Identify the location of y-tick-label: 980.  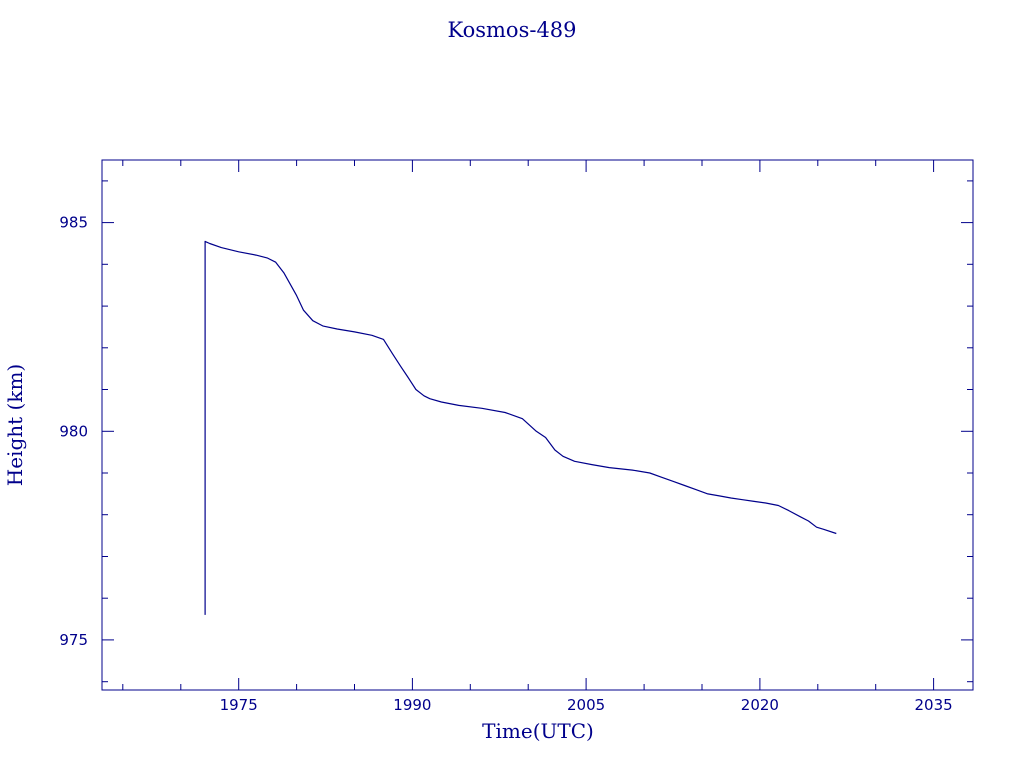
(73, 431).